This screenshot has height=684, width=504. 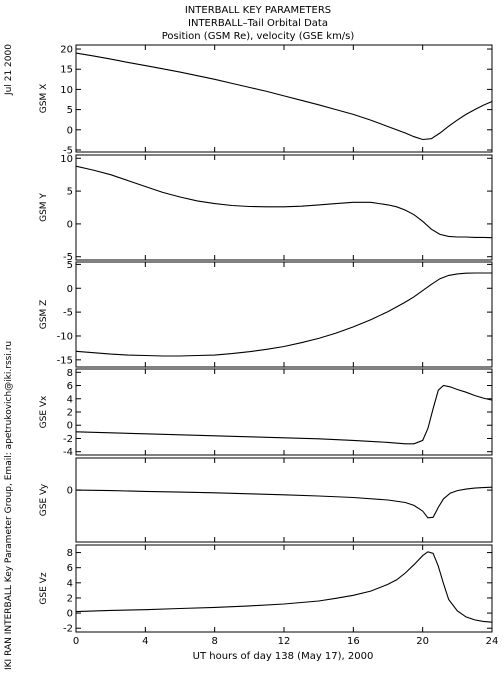 I want to click on y-axis-label: GSM X, so click(x=44, y=98).